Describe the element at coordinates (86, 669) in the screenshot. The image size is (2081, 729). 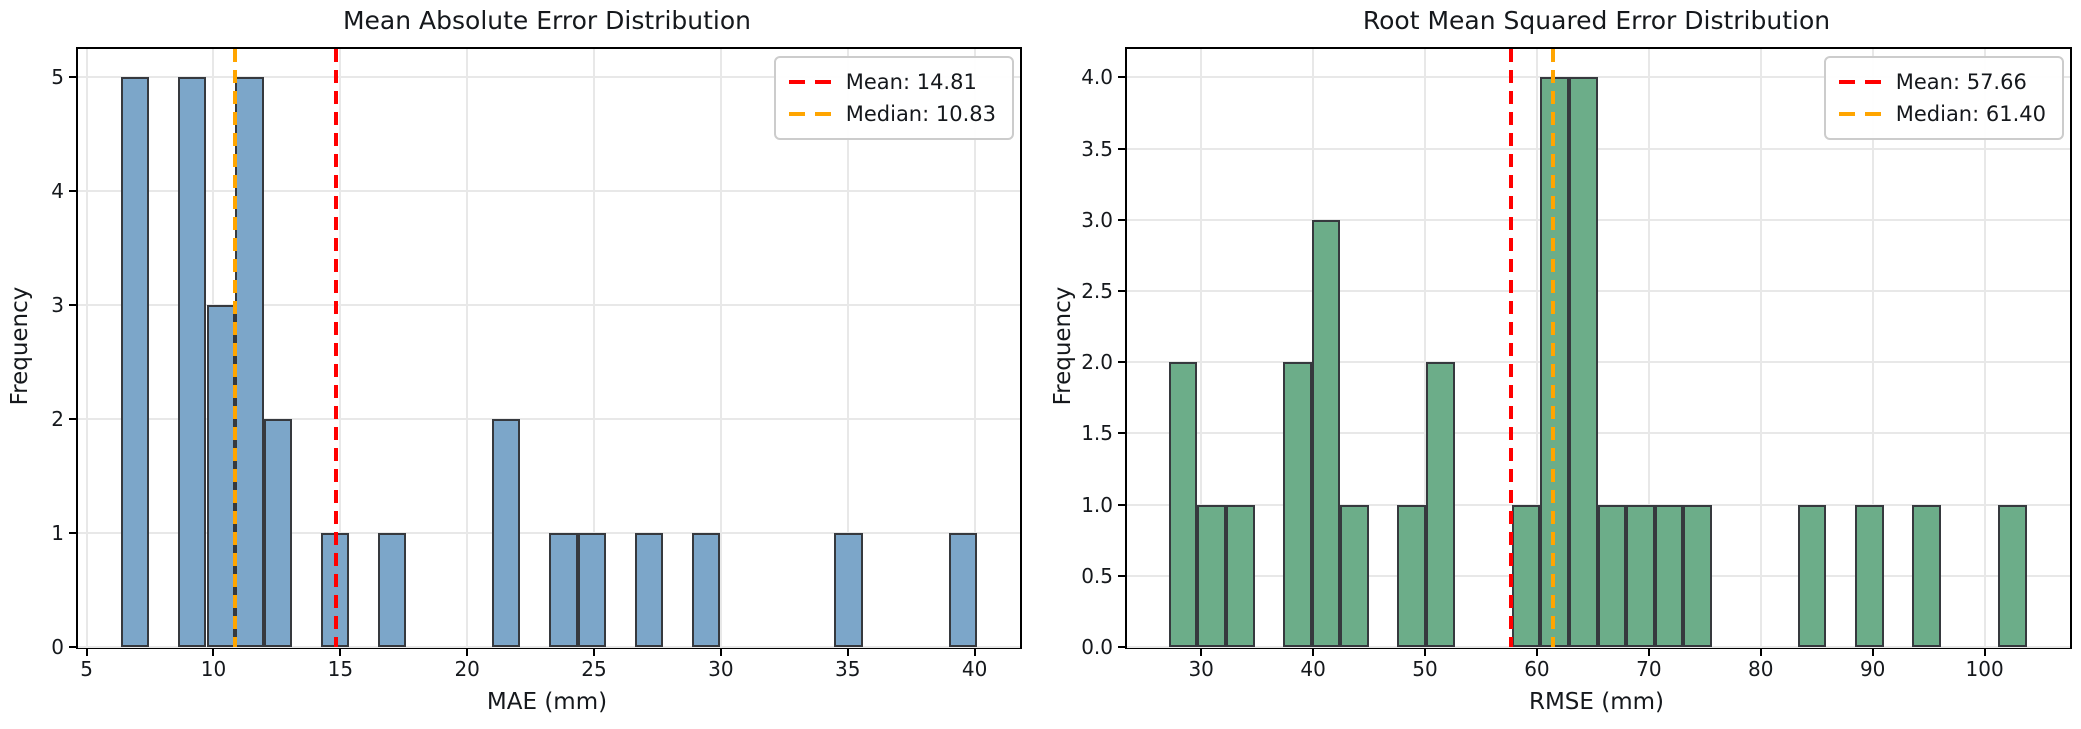
I see `x-tick-label: 5` at that location.